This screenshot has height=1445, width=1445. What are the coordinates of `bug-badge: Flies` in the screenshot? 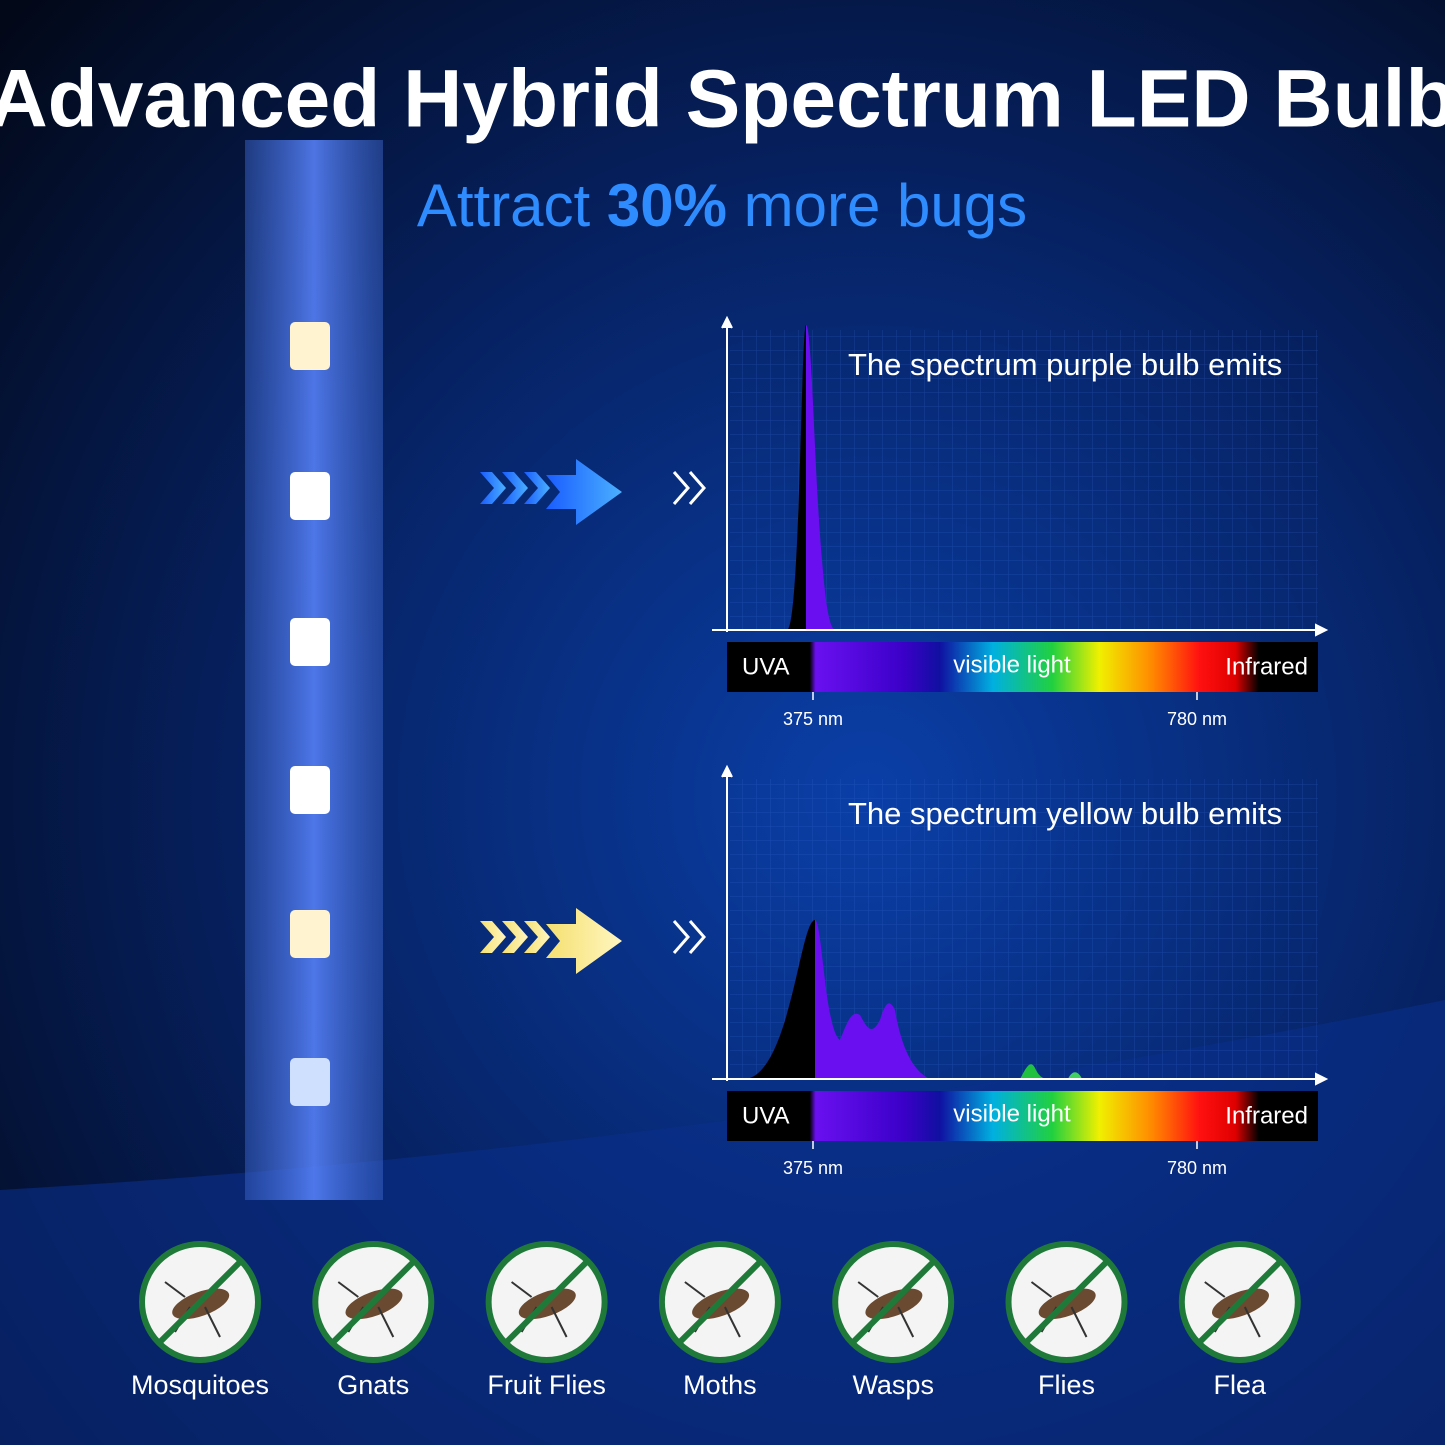 It's located at (1066, 1320).